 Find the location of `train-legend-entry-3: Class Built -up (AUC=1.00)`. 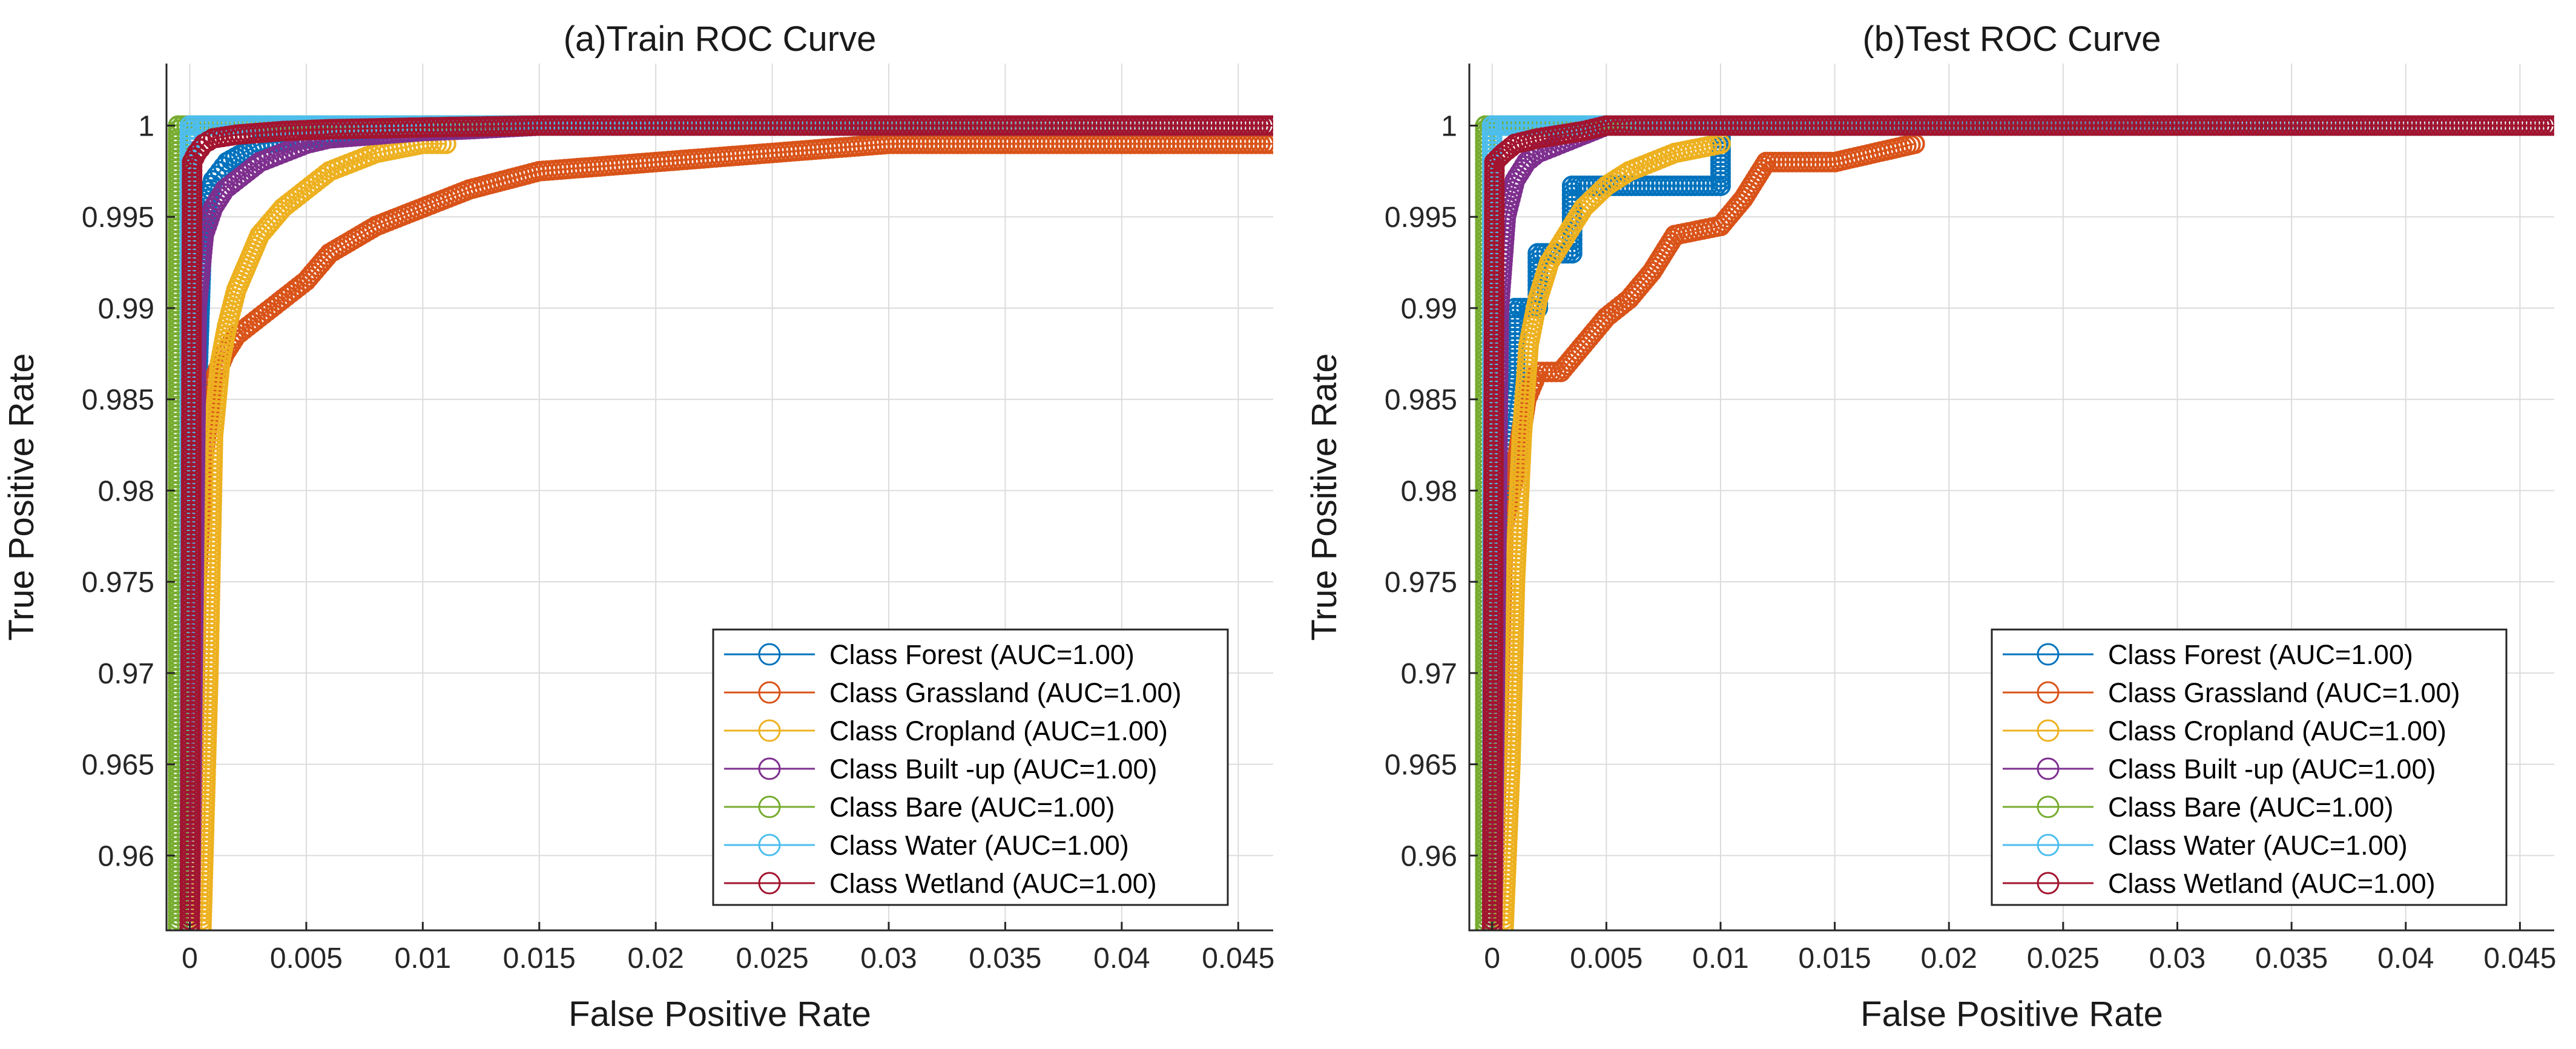

train-legend-entry-3: Class Built -up (AUC=1.00) is located at coordinates (940, 769).